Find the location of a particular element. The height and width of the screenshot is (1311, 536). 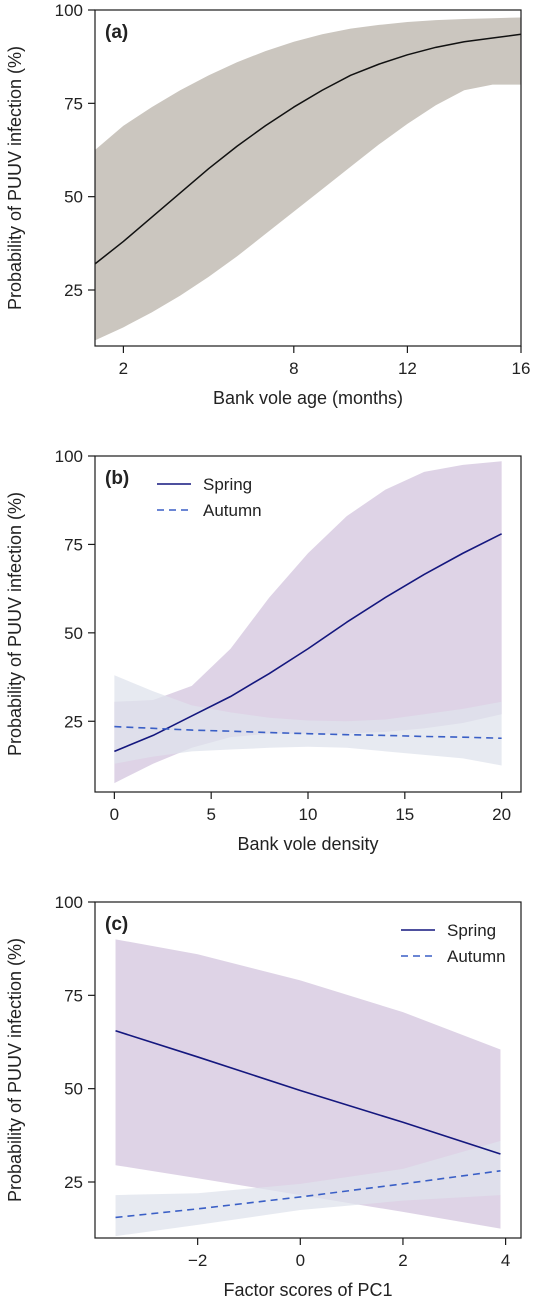

panel-b-x-tick-label: 20 is located at coordinates (501, 814).